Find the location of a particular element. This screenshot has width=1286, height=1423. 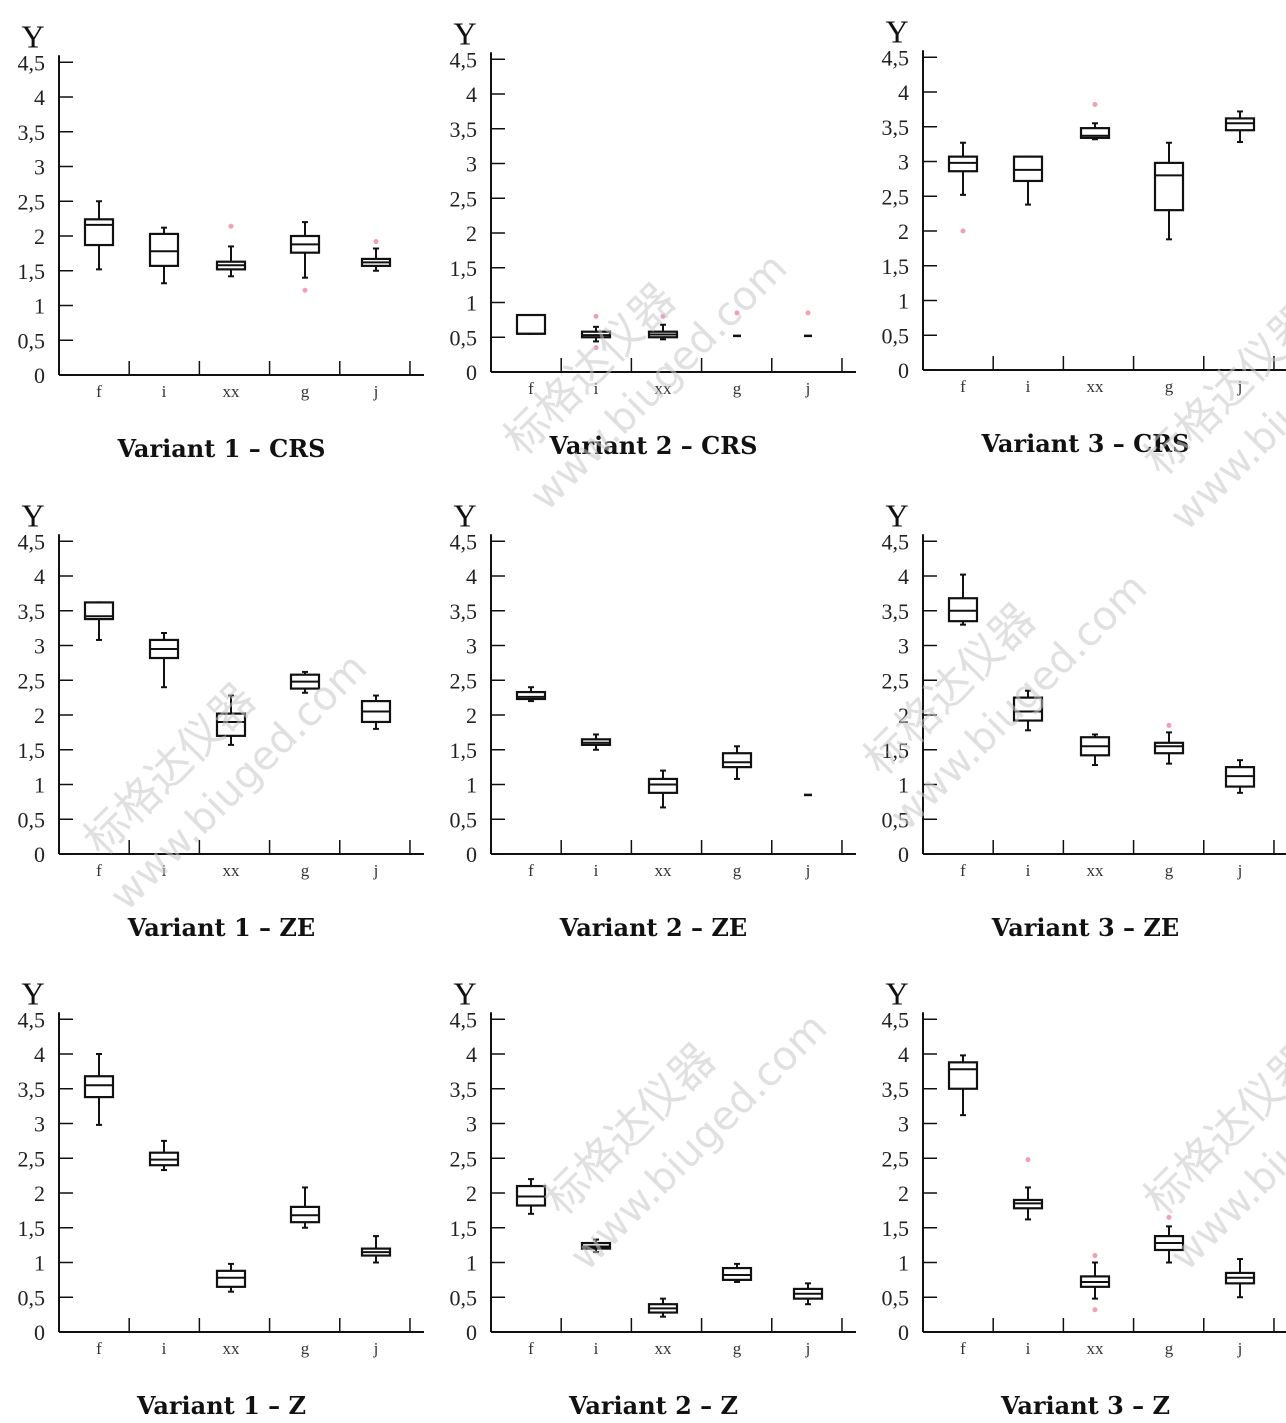

y-tick-label: 2 is located at coordinates (39, 236).